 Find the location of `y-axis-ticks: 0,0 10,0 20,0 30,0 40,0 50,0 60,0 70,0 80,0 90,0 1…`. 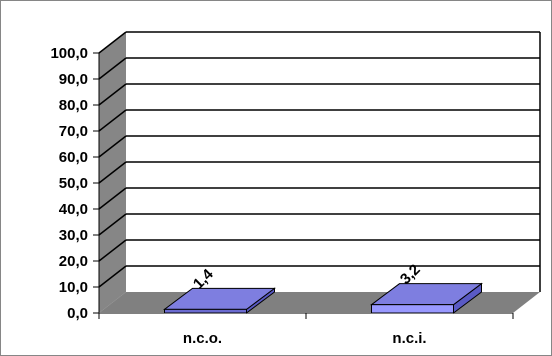

y-axis-ticks: 0,0 10,0 20,0 30,0 40,0 50,0 60,0 70,0 80,0 90,0 1… is located at coordinates (69, 183).